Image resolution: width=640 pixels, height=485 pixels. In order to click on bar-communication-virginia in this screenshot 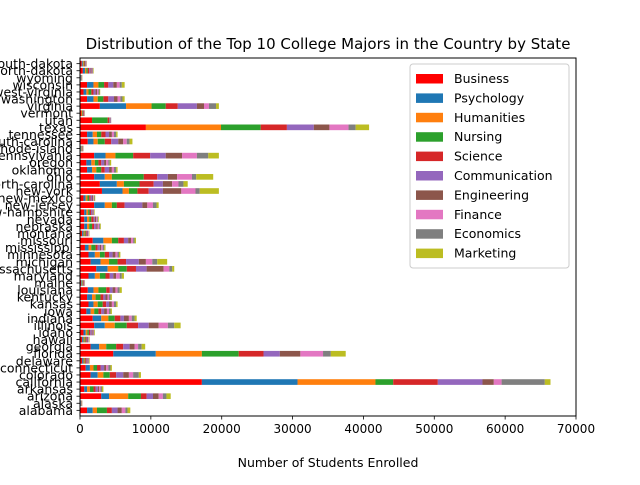, I will do `click(187, 106)`.